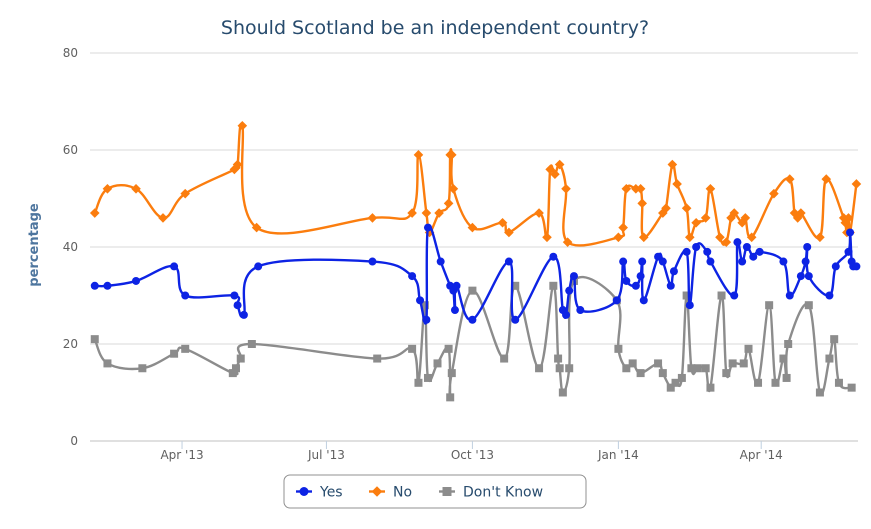 The image size is (871, 529). Describe the element at coordinates (70, 53) in the screenshot. I see `y-tick-label: 80` at that location.